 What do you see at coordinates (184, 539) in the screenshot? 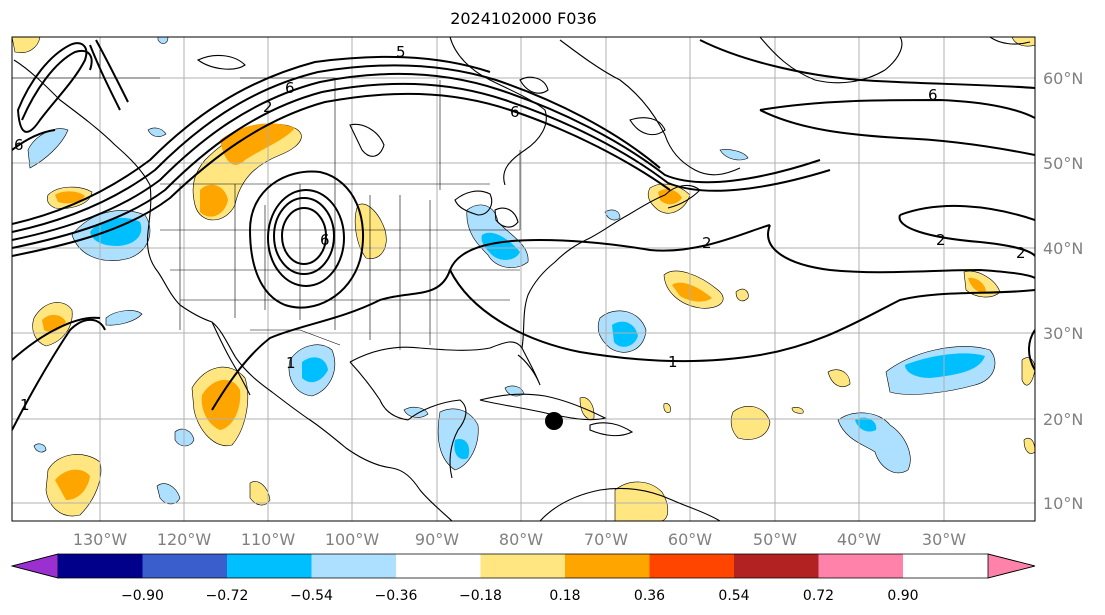
I see `lon-tick-label: 120°W` at bounding box center [184, 539].